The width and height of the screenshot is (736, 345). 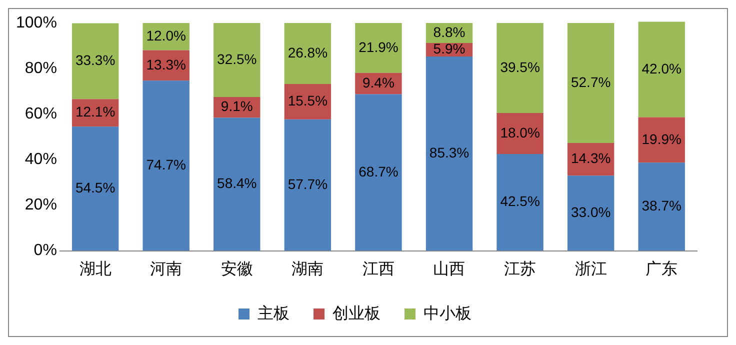 I want to click on data-label: 52.7%, so click(x=590, y=82).